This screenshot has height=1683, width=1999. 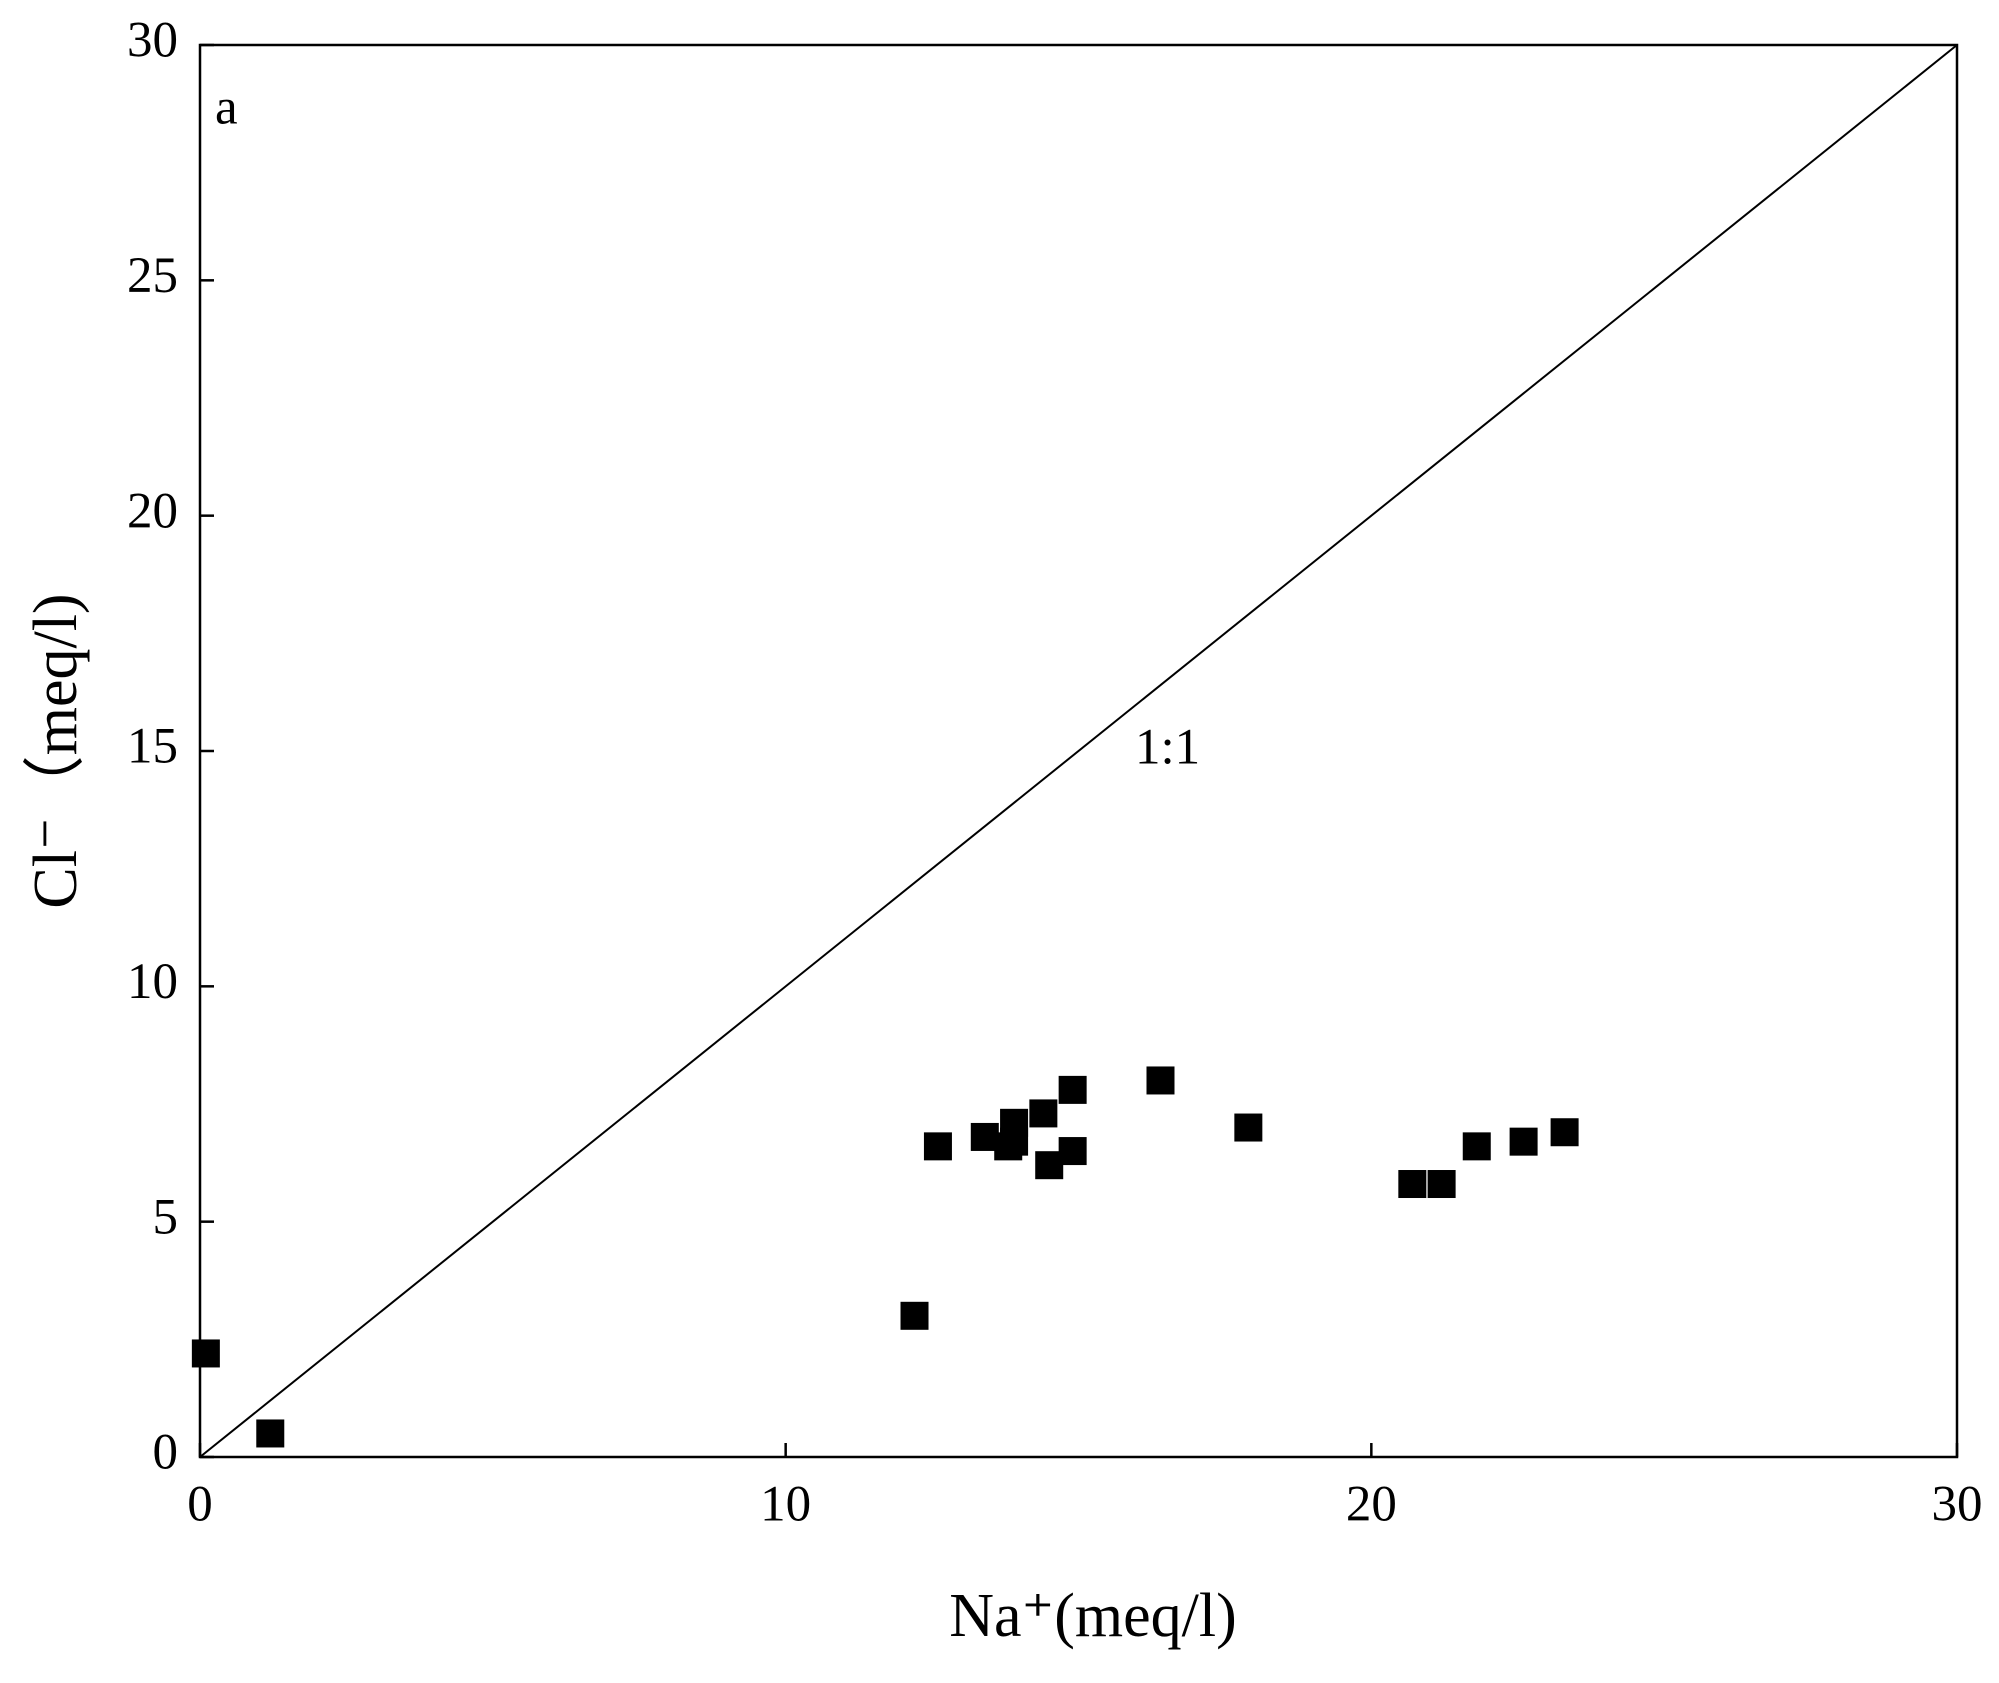 What do you see at coordinates (152, 41) in the screenshot?
I see `y-tick-label: 30` at bounding box center [152, 41].